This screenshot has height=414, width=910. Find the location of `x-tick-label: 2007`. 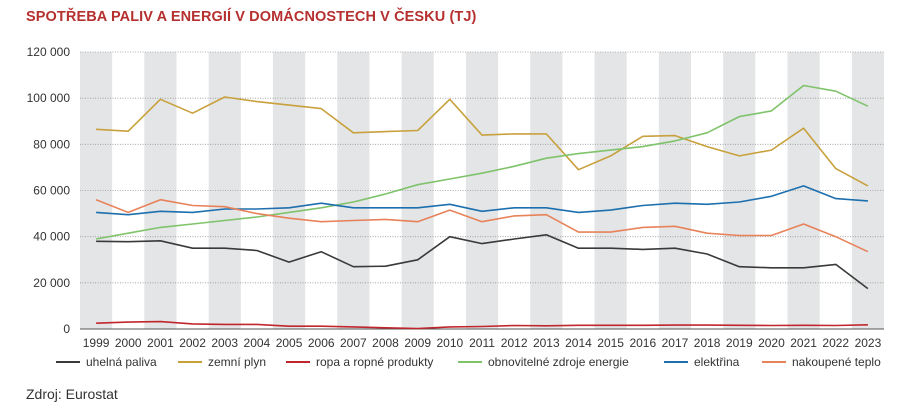

x-tick-label: 2007 is located at coordinates (353, 343).